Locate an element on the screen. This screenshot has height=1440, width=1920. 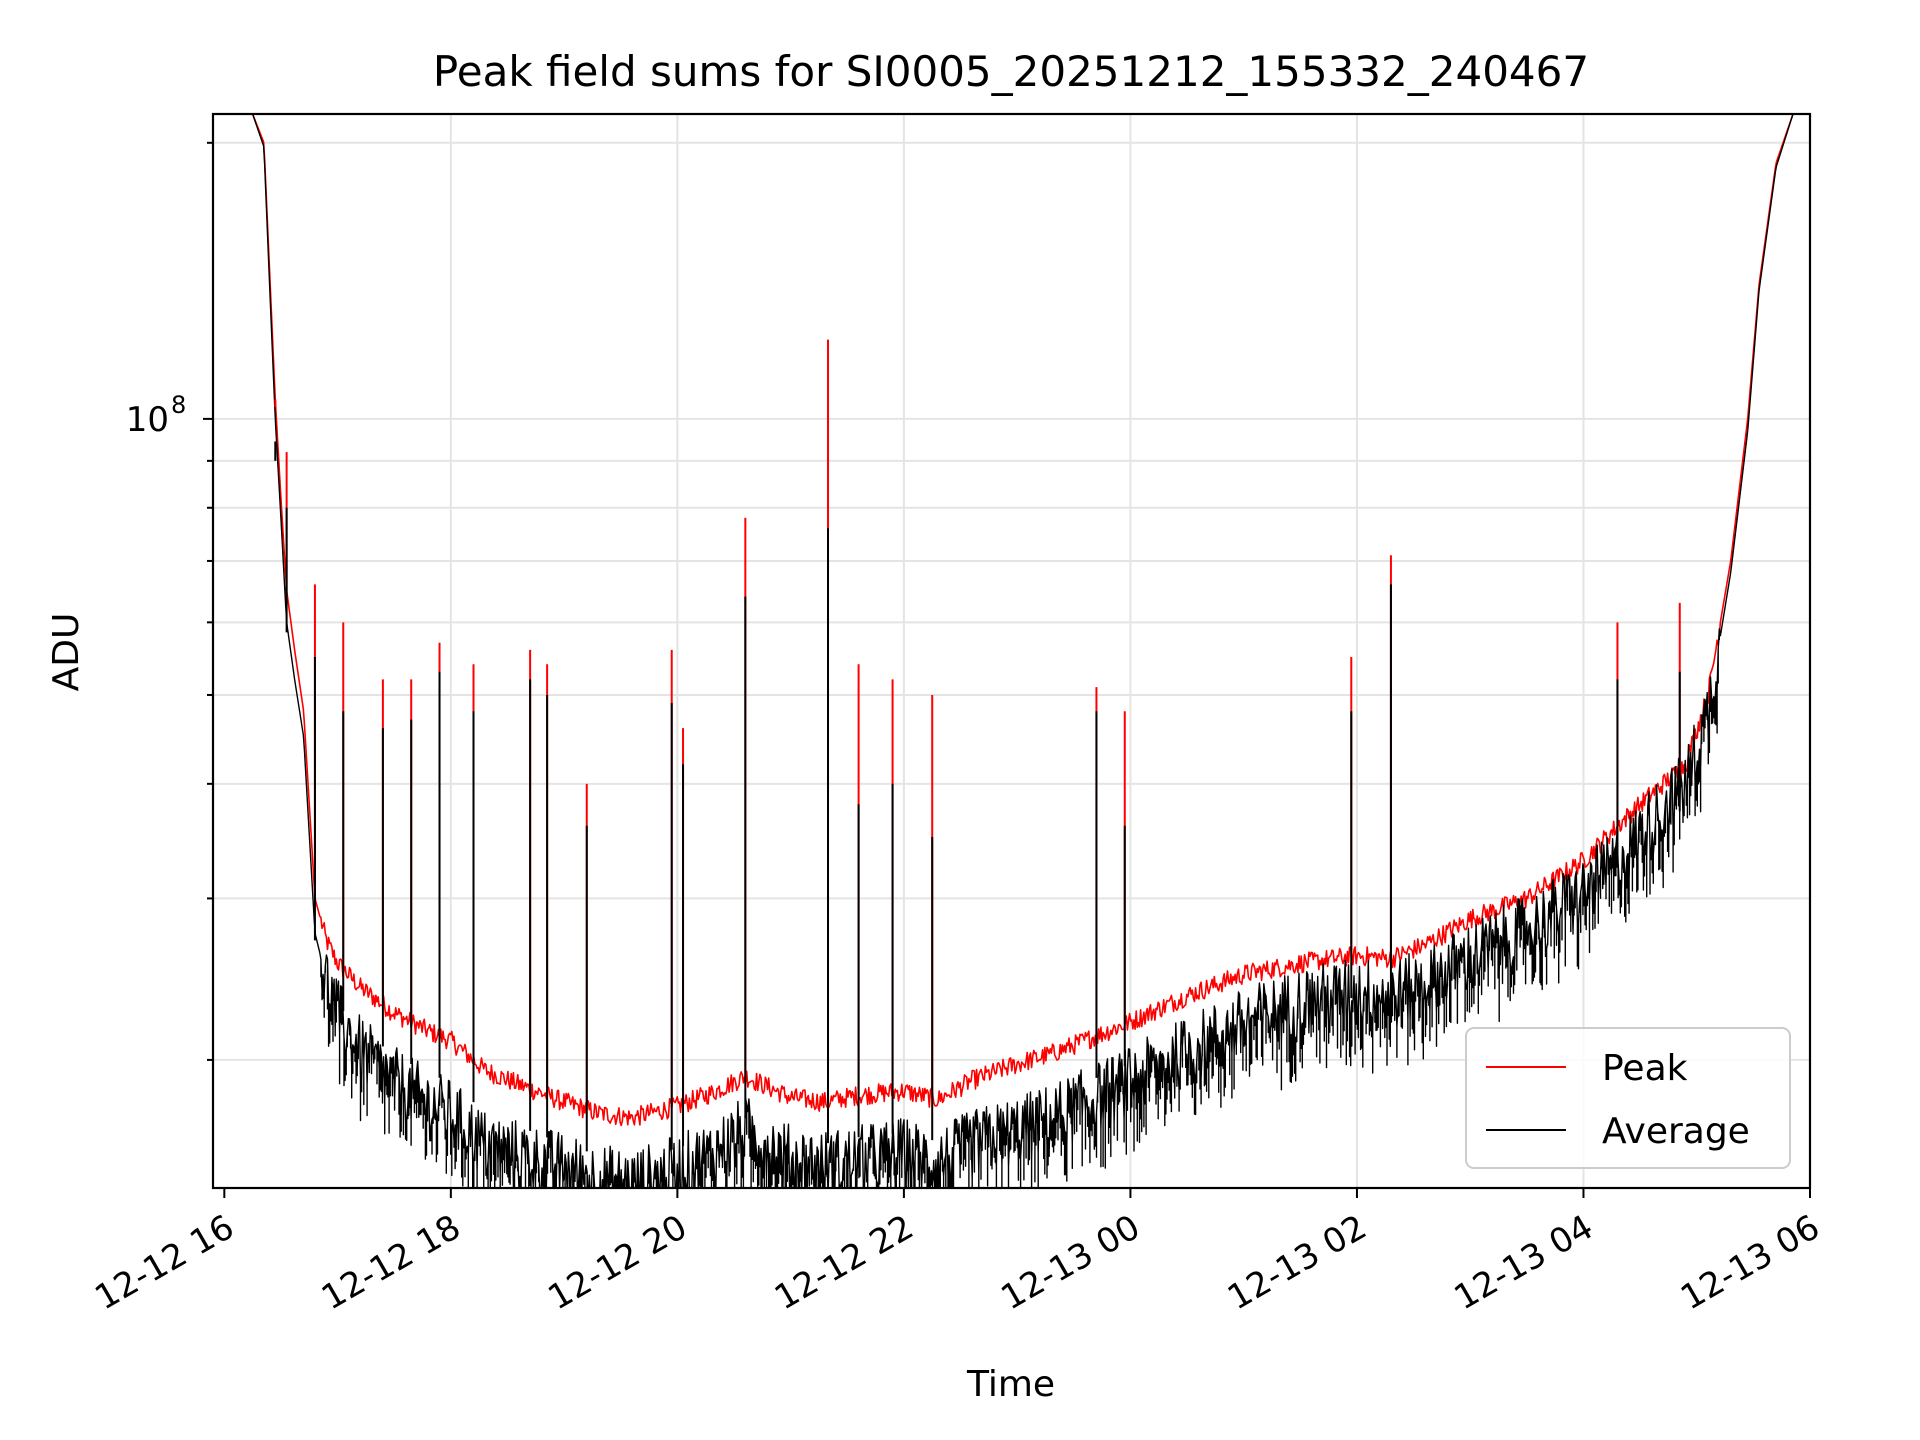
x-tick-label: 12-12 18 is located at coordinates (391, 1262).